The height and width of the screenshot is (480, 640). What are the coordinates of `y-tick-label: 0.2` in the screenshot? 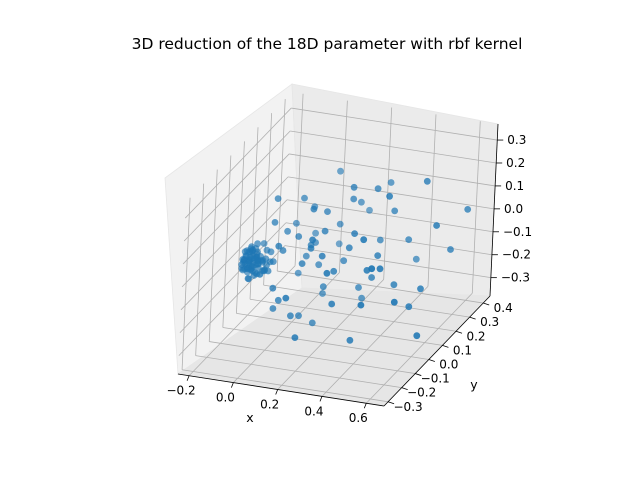 It's located at (475, 336).